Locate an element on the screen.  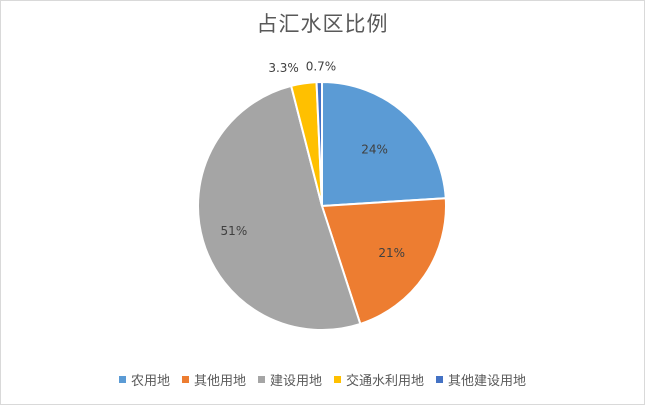
data-label-1: 24% is located at coordinates (374, 149).